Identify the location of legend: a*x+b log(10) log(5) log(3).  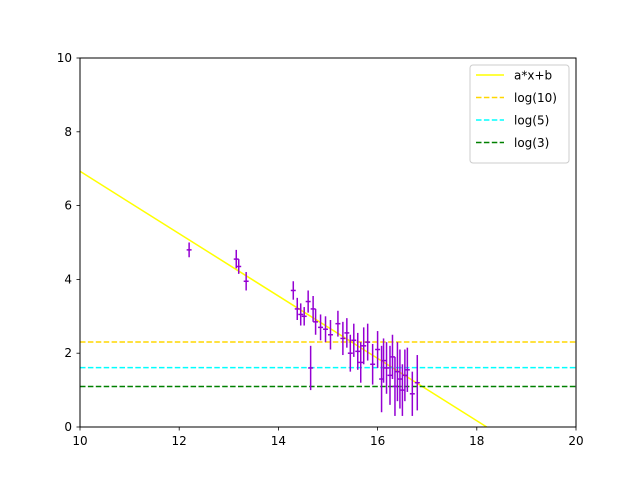
(519, 114).